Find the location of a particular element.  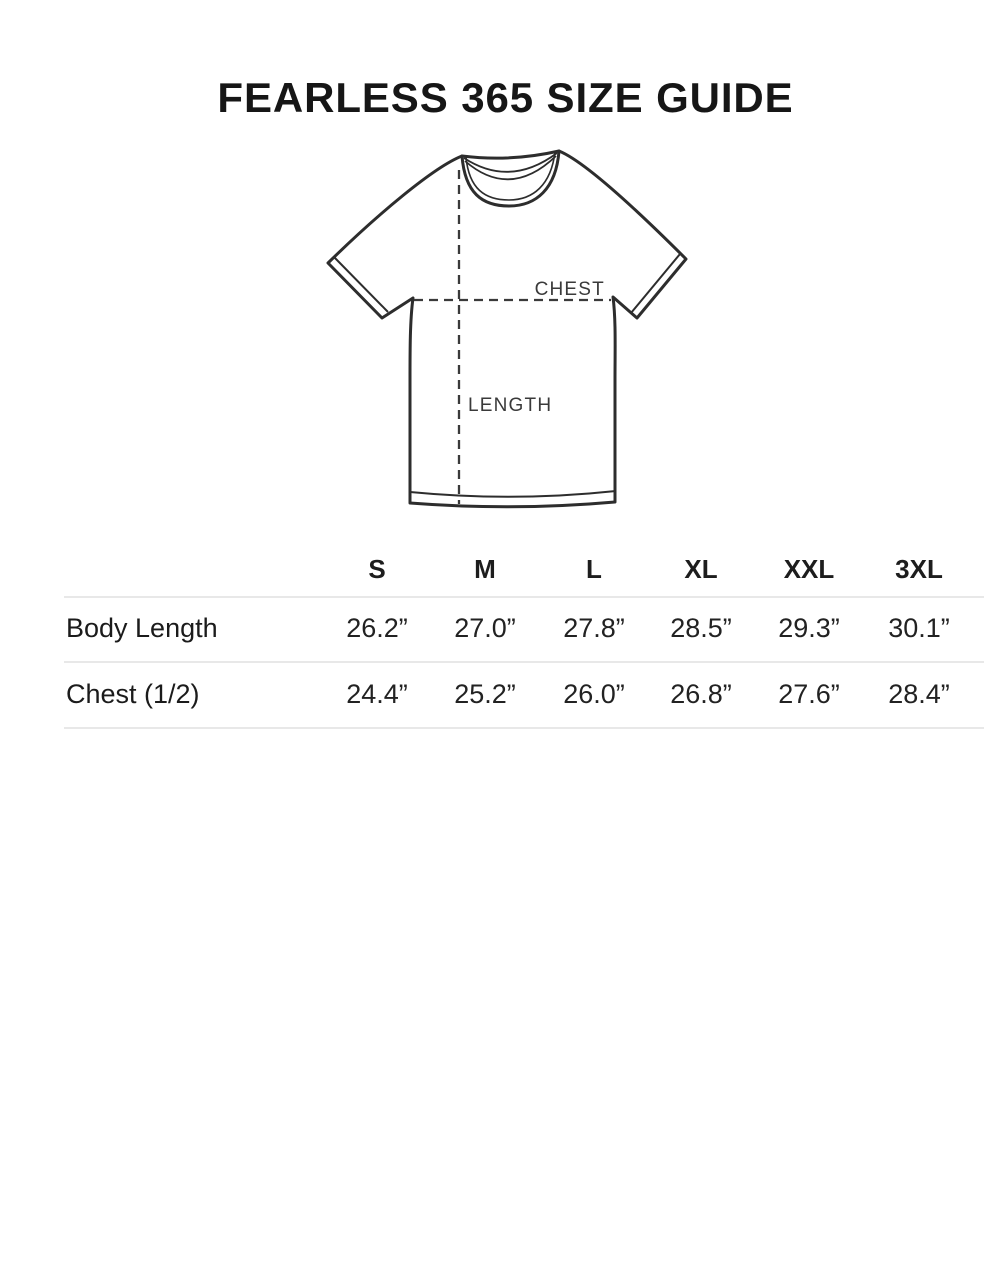

size-value-cell: 27.8” is located at coordinates (594, 628).